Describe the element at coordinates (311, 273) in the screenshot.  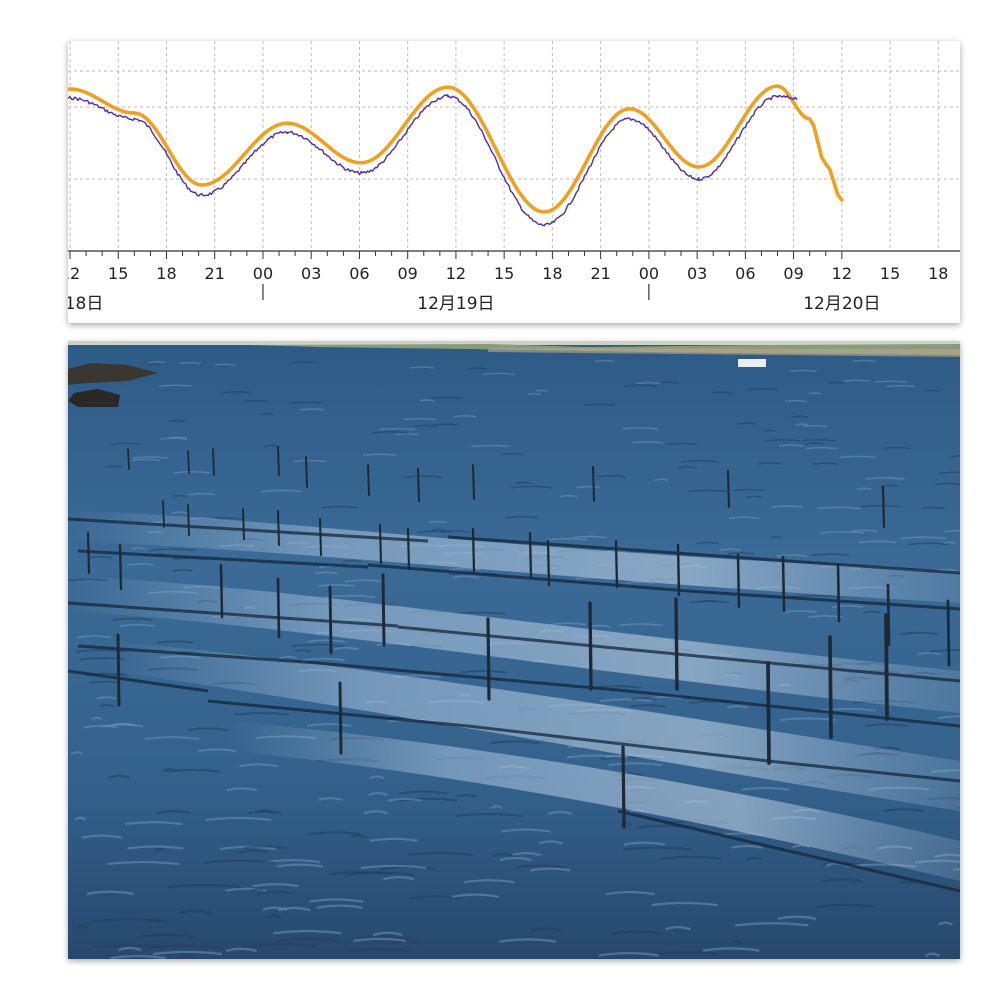
I see `x-tick-label: 03` at that location.